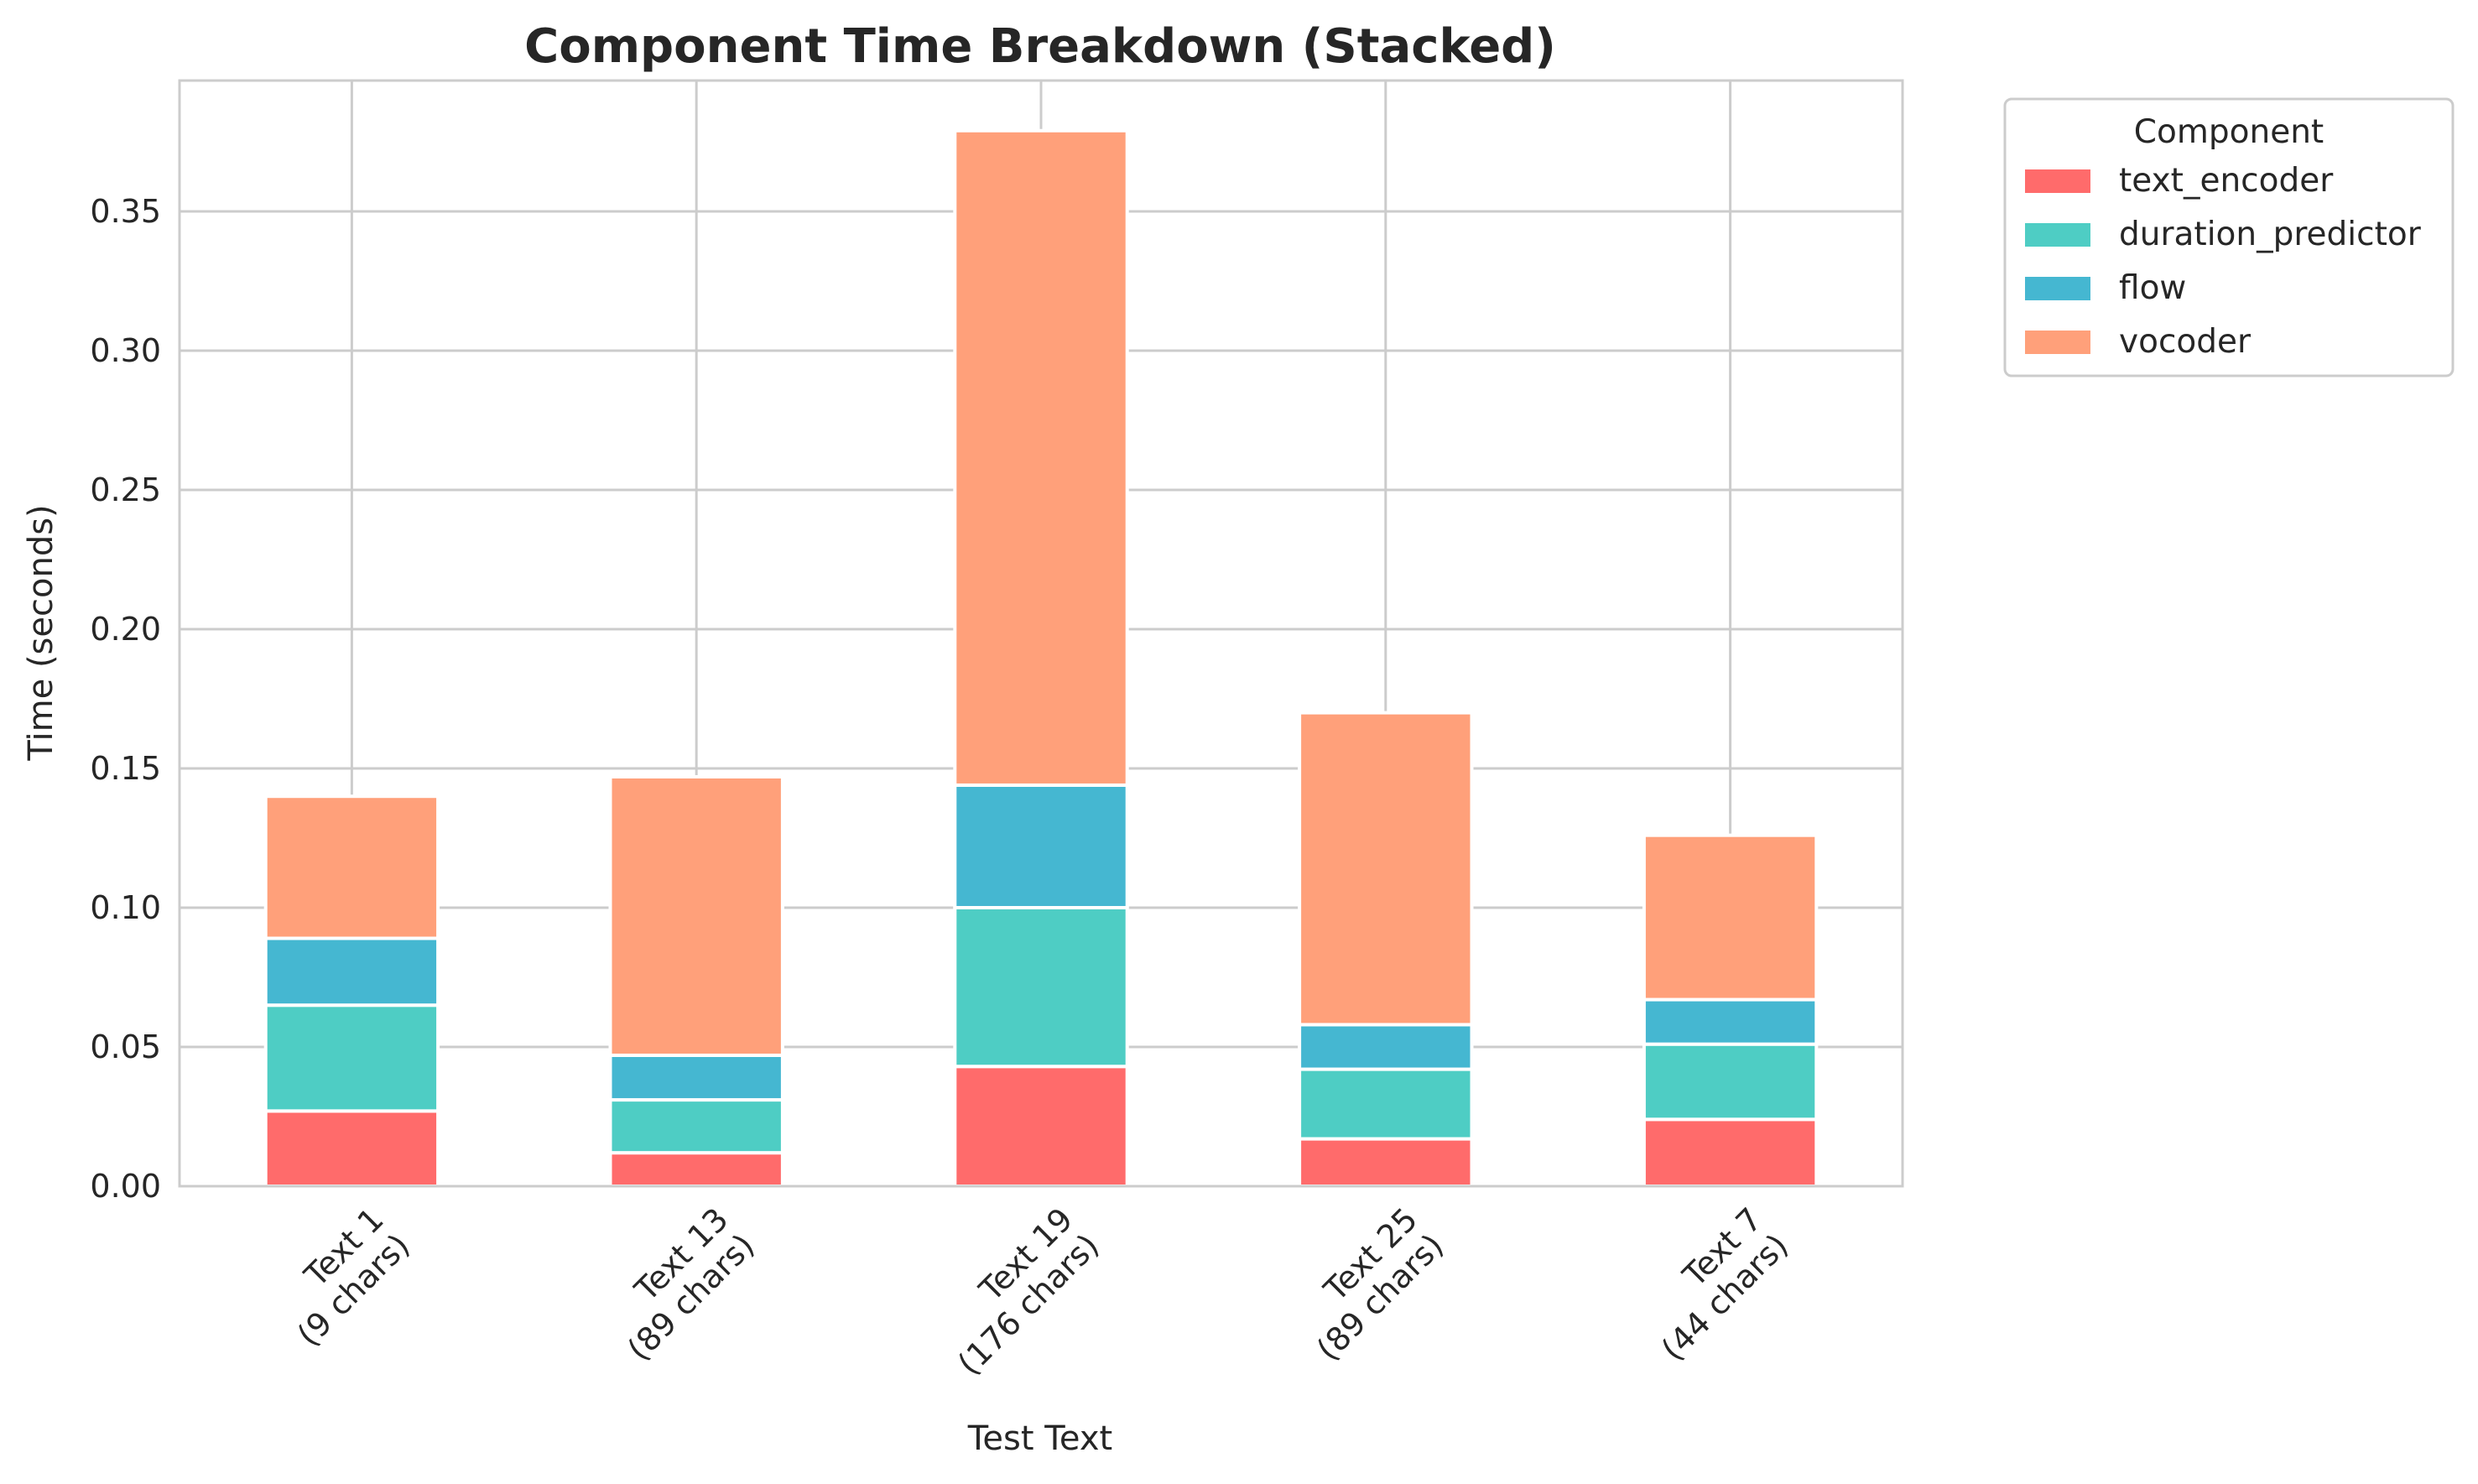 The height and width of the screenshot is (1484, 2478). Describe the element at coordinates (125, 907) in the screenshot. I see `y-tick-label: 0.10` at that location.